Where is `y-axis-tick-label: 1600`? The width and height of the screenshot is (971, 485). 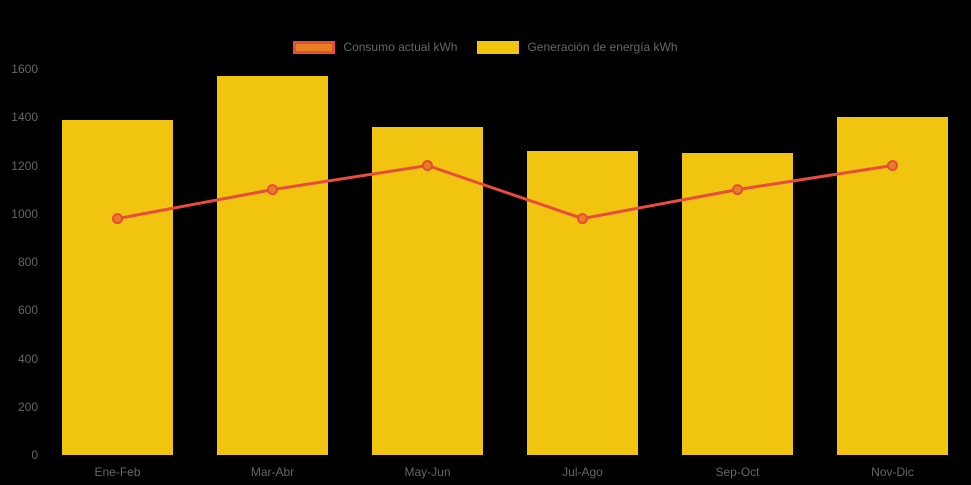
y-axis-tick-label: 1600 is located at coordinates (24, 69).